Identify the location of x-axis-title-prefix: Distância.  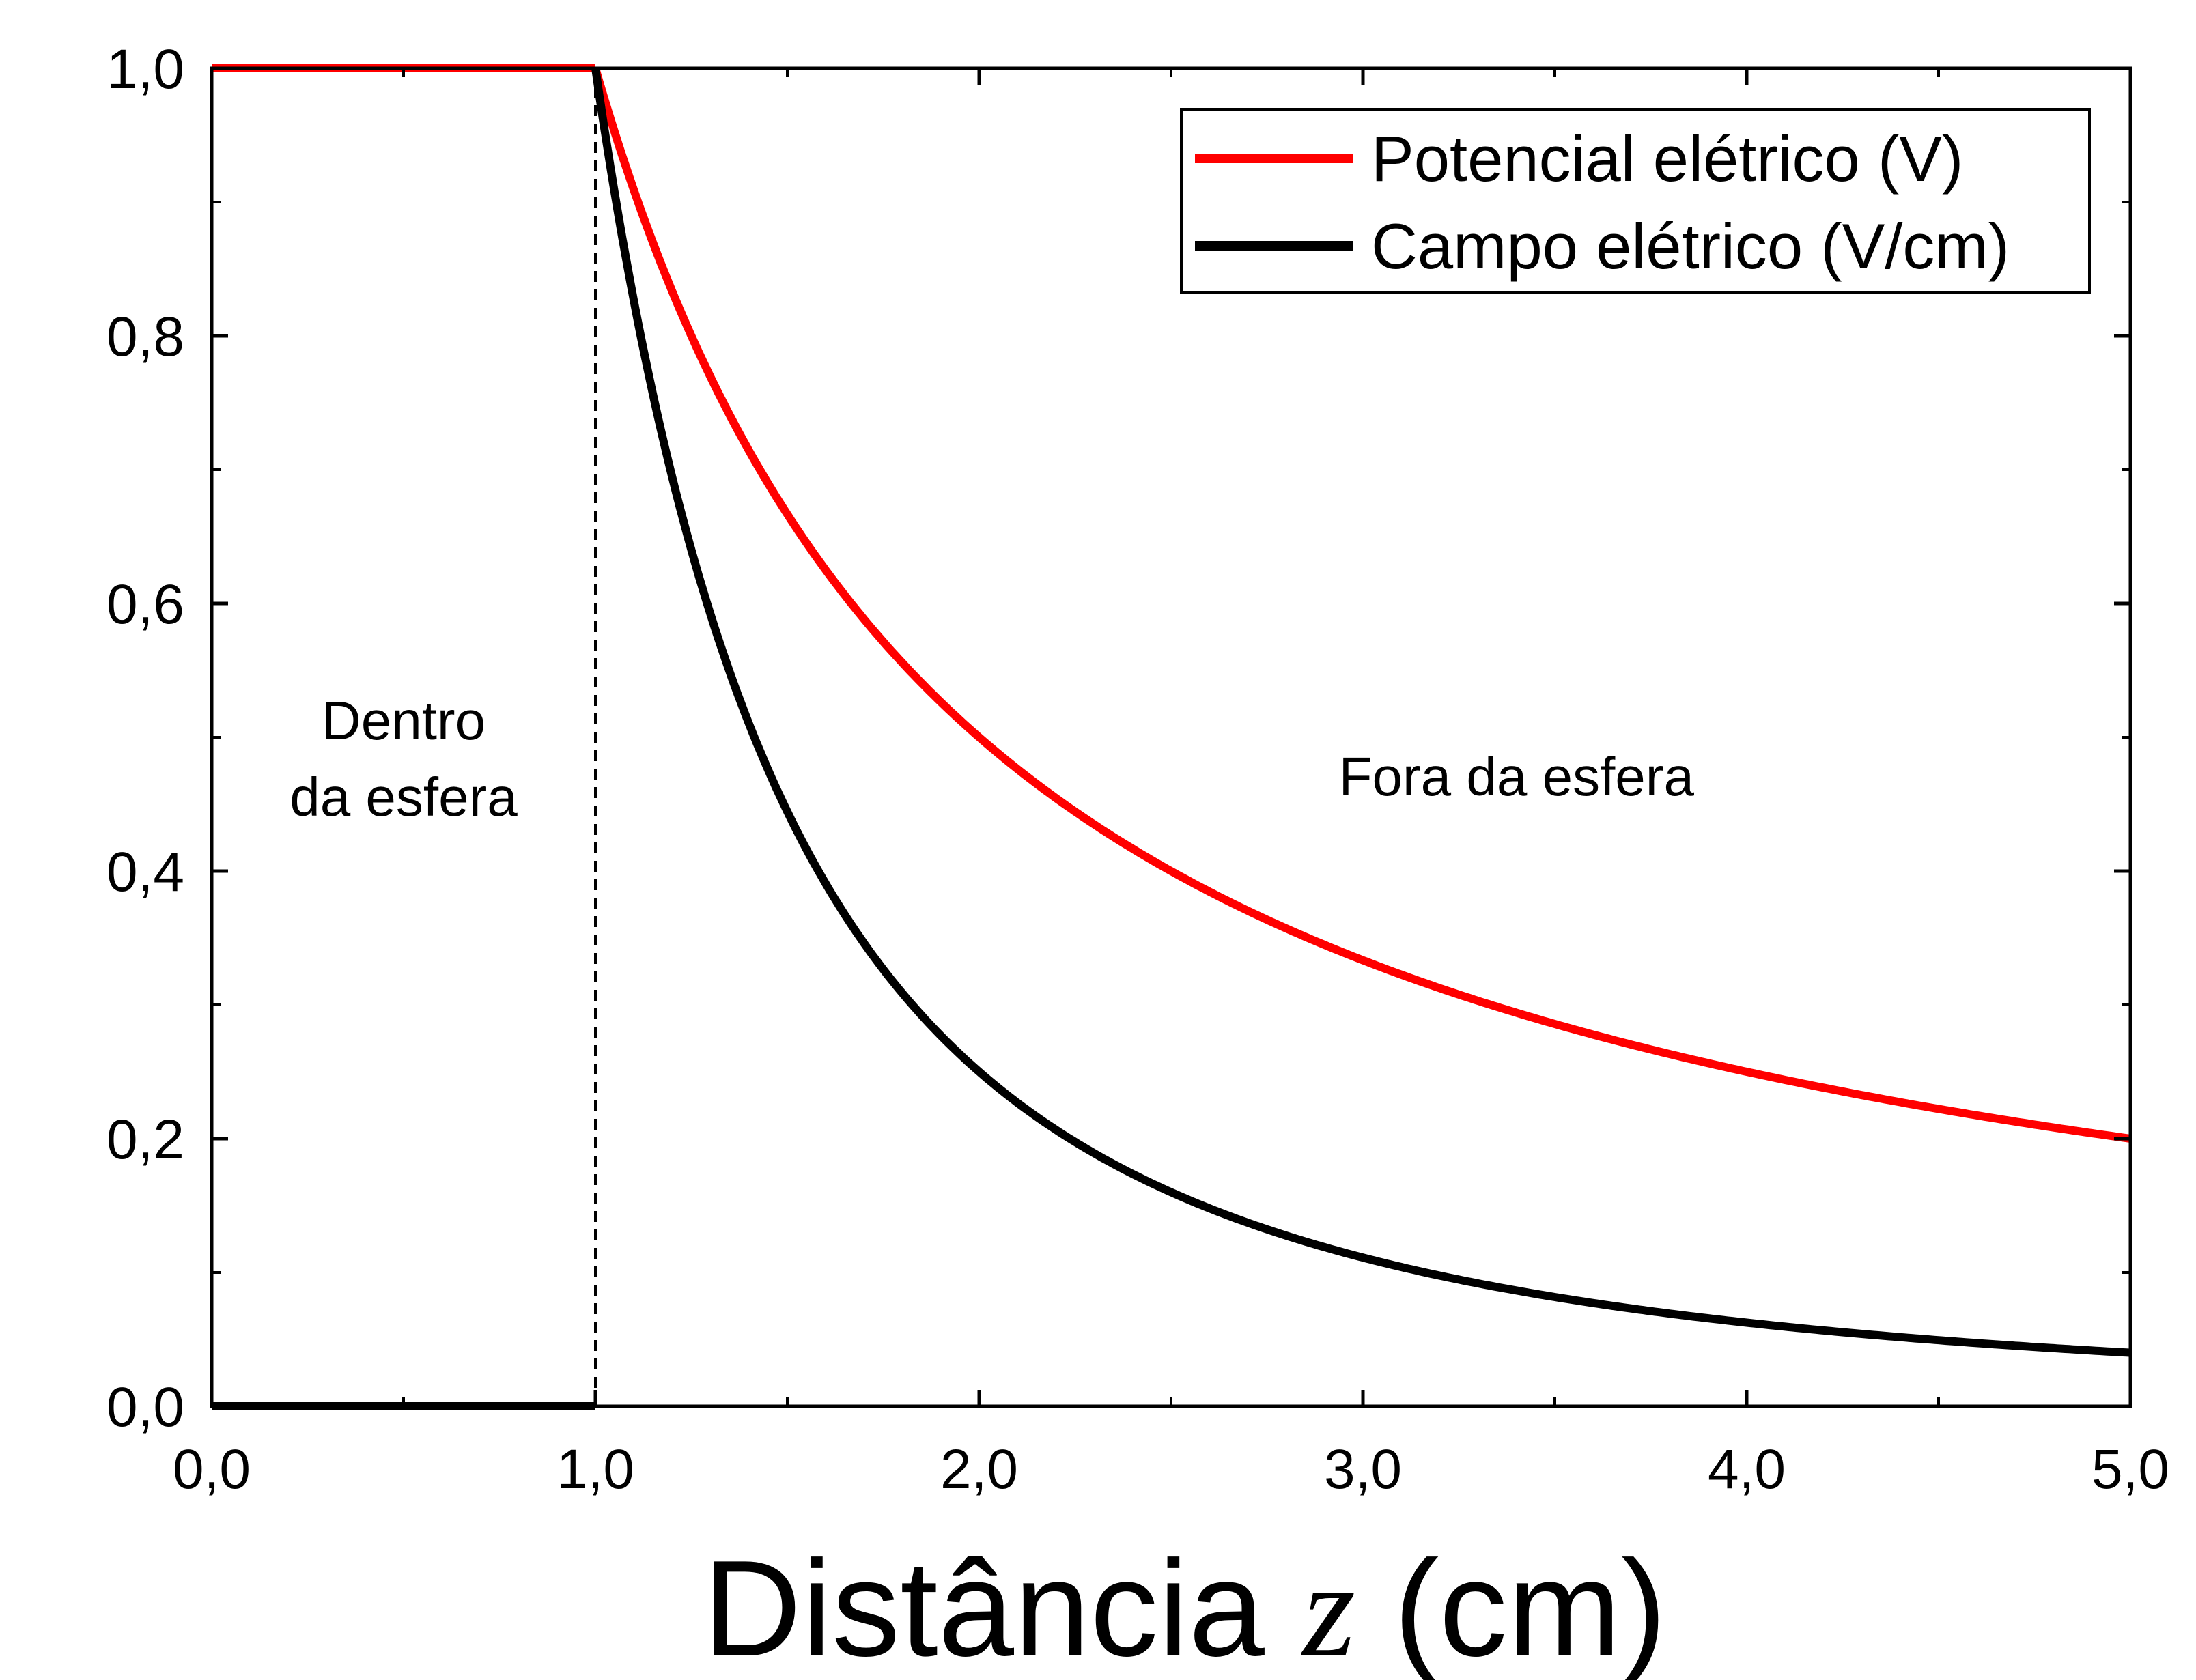
(1003, 1606).